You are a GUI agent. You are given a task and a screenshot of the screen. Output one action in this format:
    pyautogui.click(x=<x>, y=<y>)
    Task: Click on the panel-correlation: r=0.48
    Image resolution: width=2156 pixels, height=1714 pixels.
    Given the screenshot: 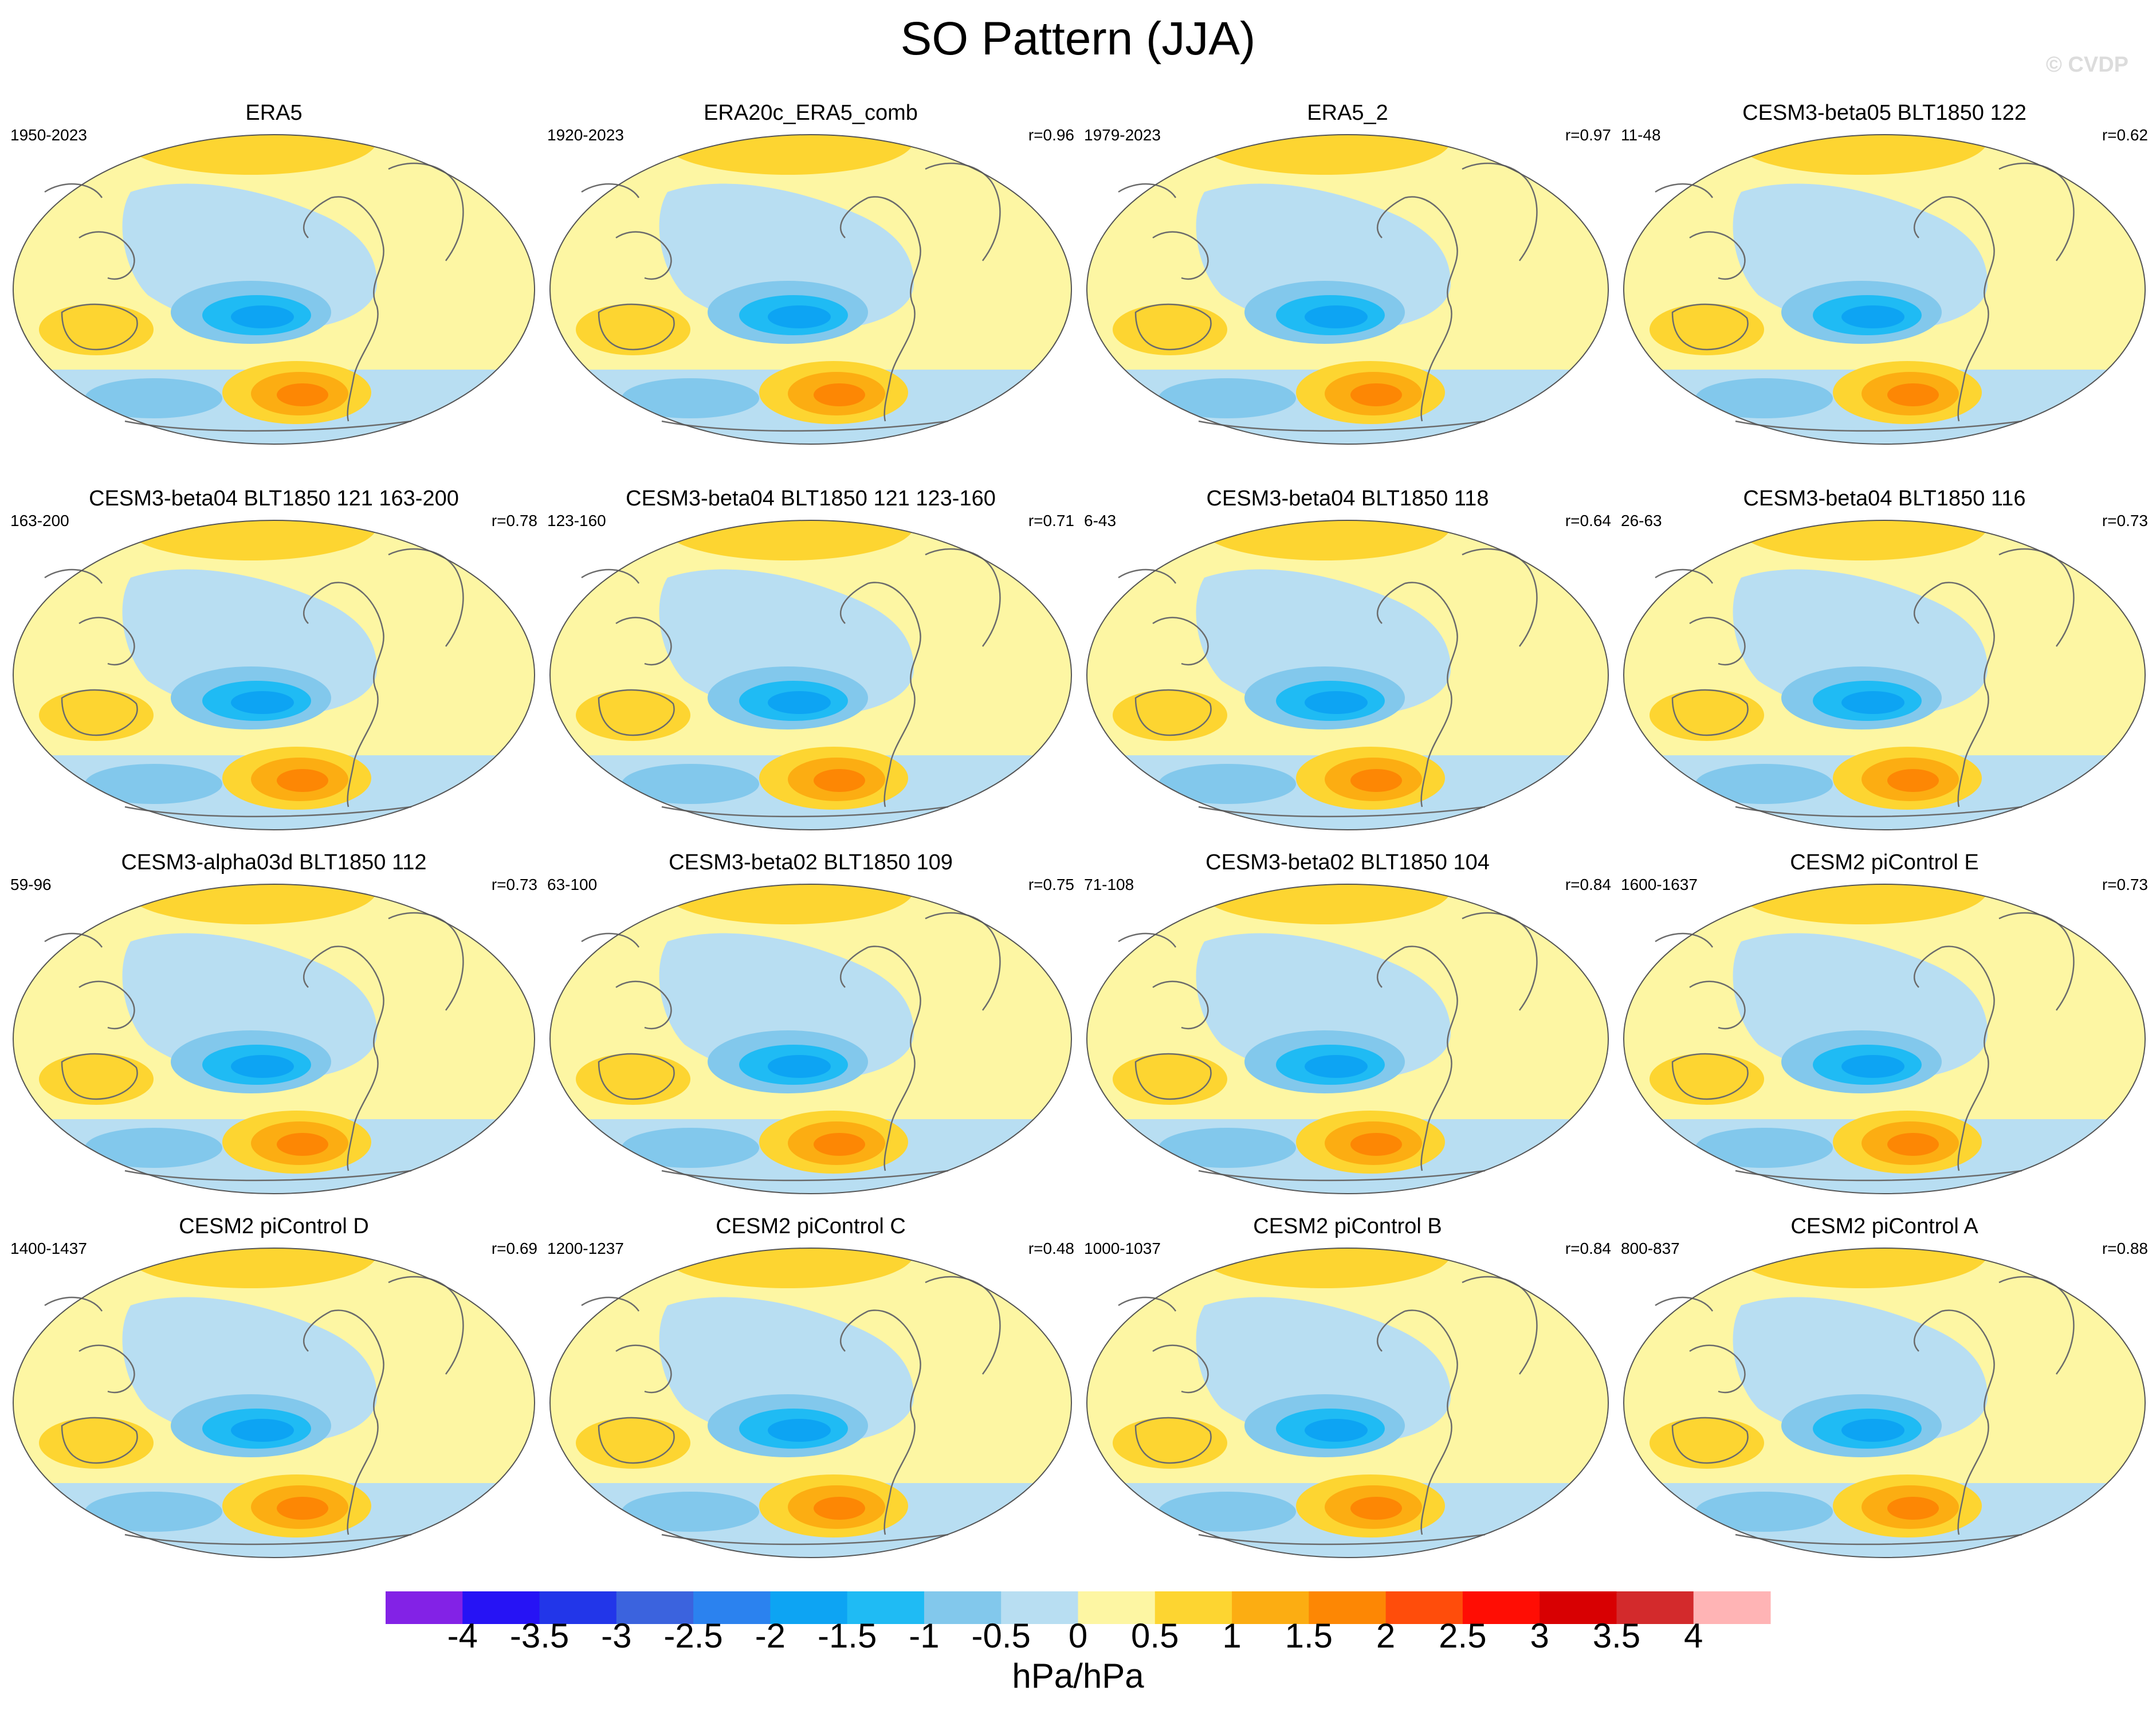 What is the action you would take?
    pyautogui.click(x=1051, y=1248)
    